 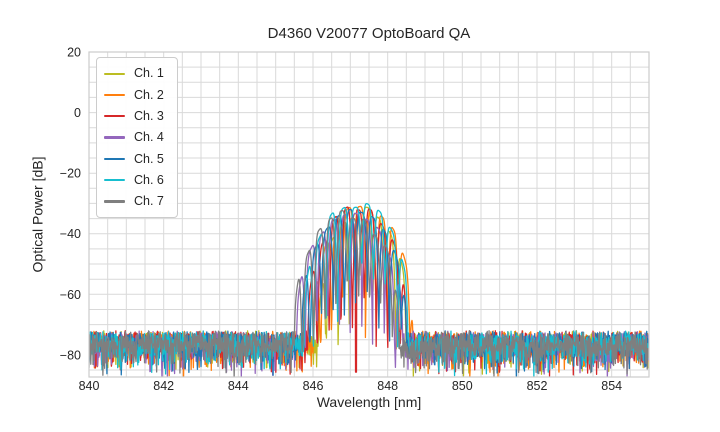 I want to click on legend: Ch. 1 Ch. 2 Ch. 3 Ch. 4 Ch. 5 Ch. 6 Ch. 7, so click(x=137, y=138).